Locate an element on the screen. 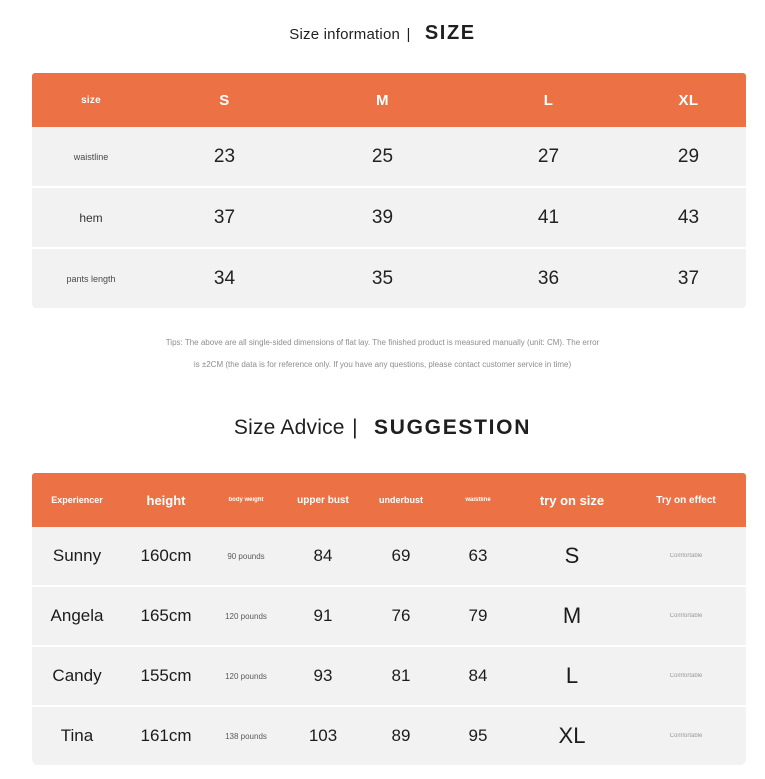 Image resolution: width=765 pixels, height=779 pixels. experiencer-try-on-size: S is located at coordinates (572, 555).